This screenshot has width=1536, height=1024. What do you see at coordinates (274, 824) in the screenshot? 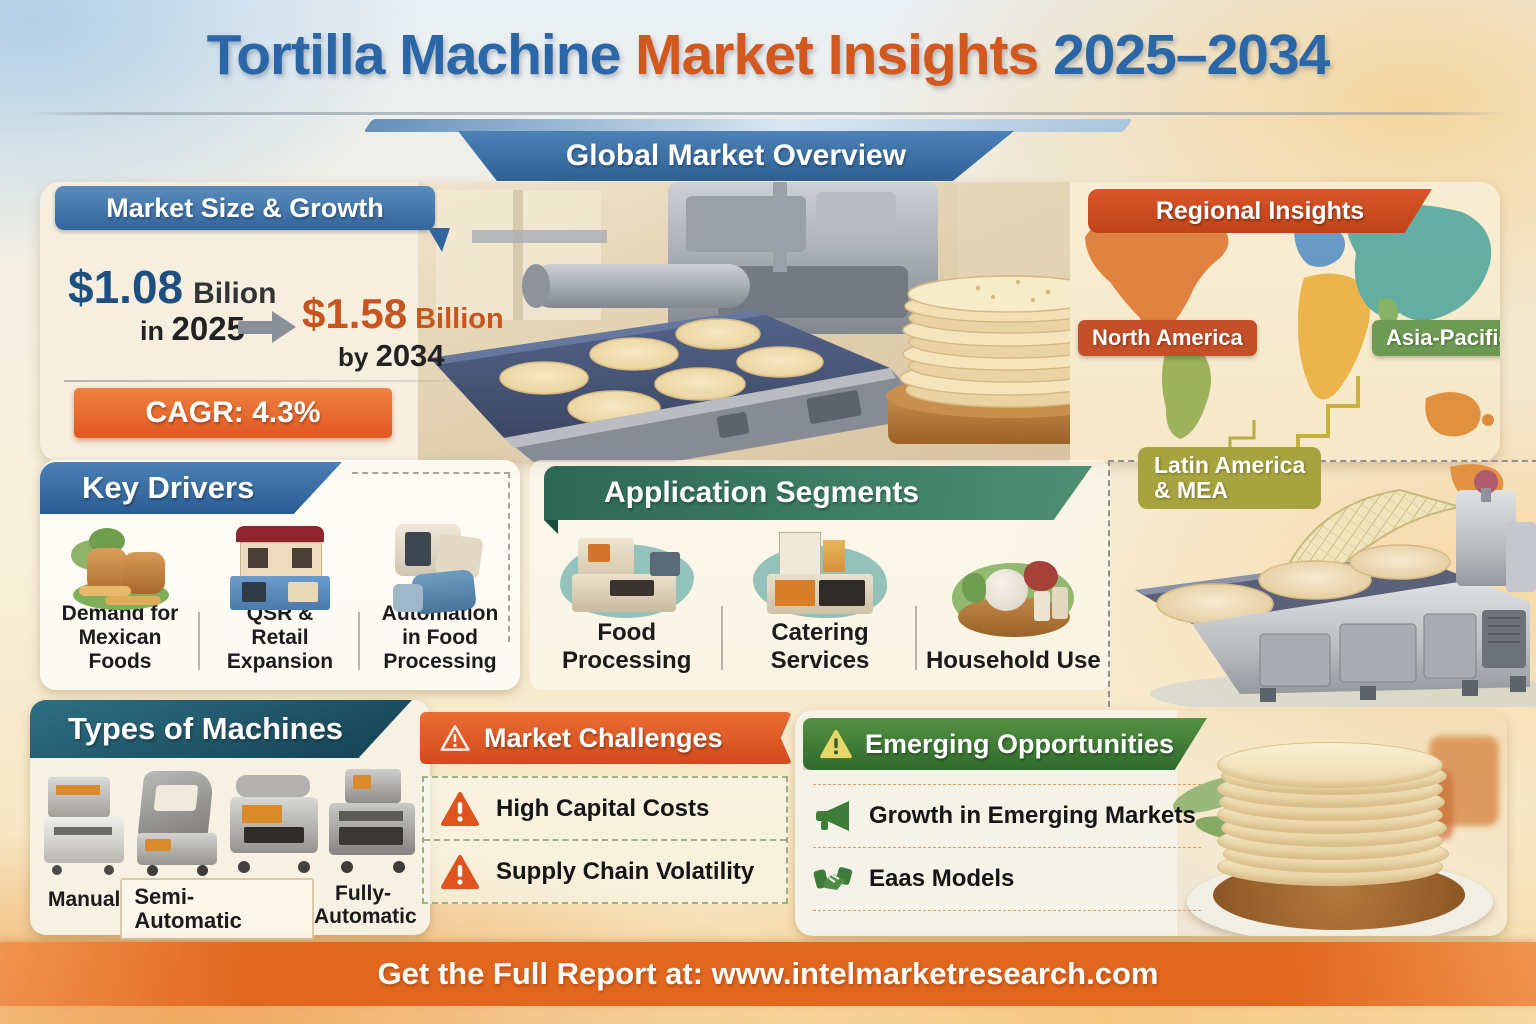
I see `semi-automatic-machine-2-icon` at bounding box center [274, 824].